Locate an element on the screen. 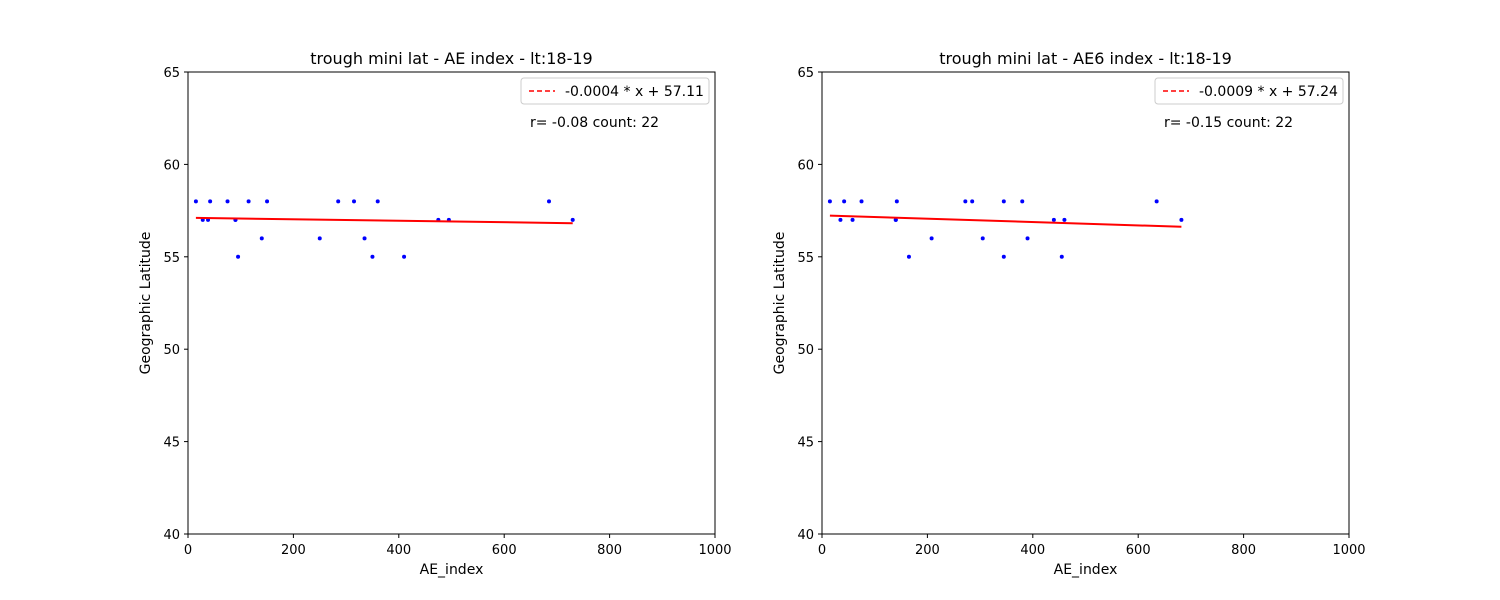 This screenshot has width=1500, height=600. legend: -0.0009 * x + 57.24 is located at coordinates (1249, 91).